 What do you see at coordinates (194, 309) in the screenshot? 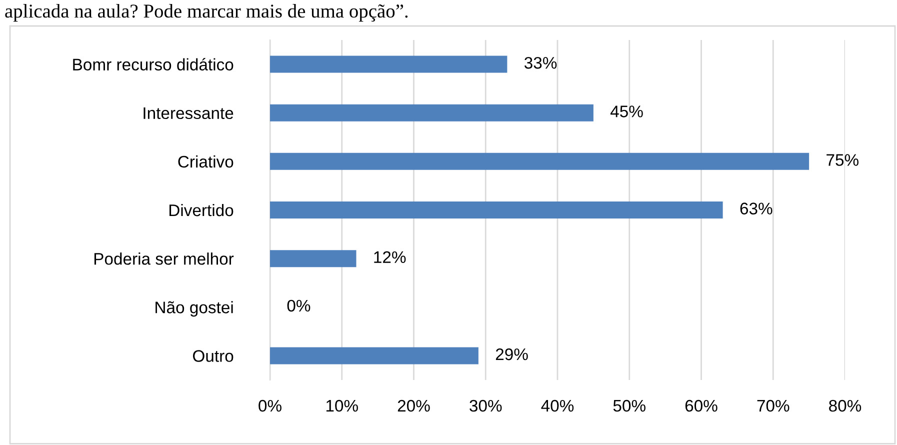
I see `y-tick-label: Não gostei` at bounding box center [194, 309].